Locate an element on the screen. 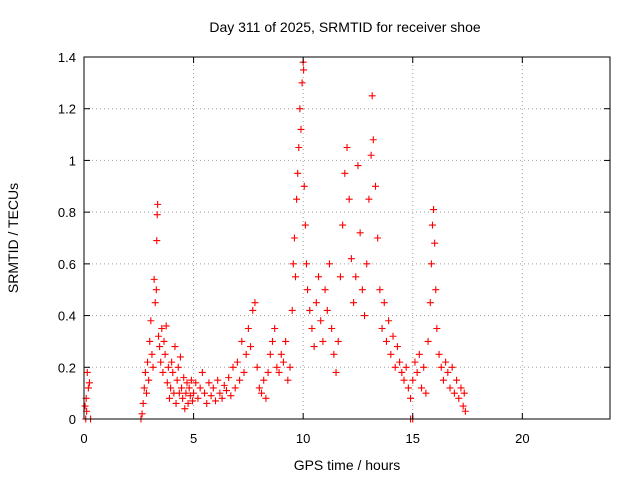 The height and width of the screenshot is (480, 640). x-tick-label: 5 is located at coordinates (193, 438).